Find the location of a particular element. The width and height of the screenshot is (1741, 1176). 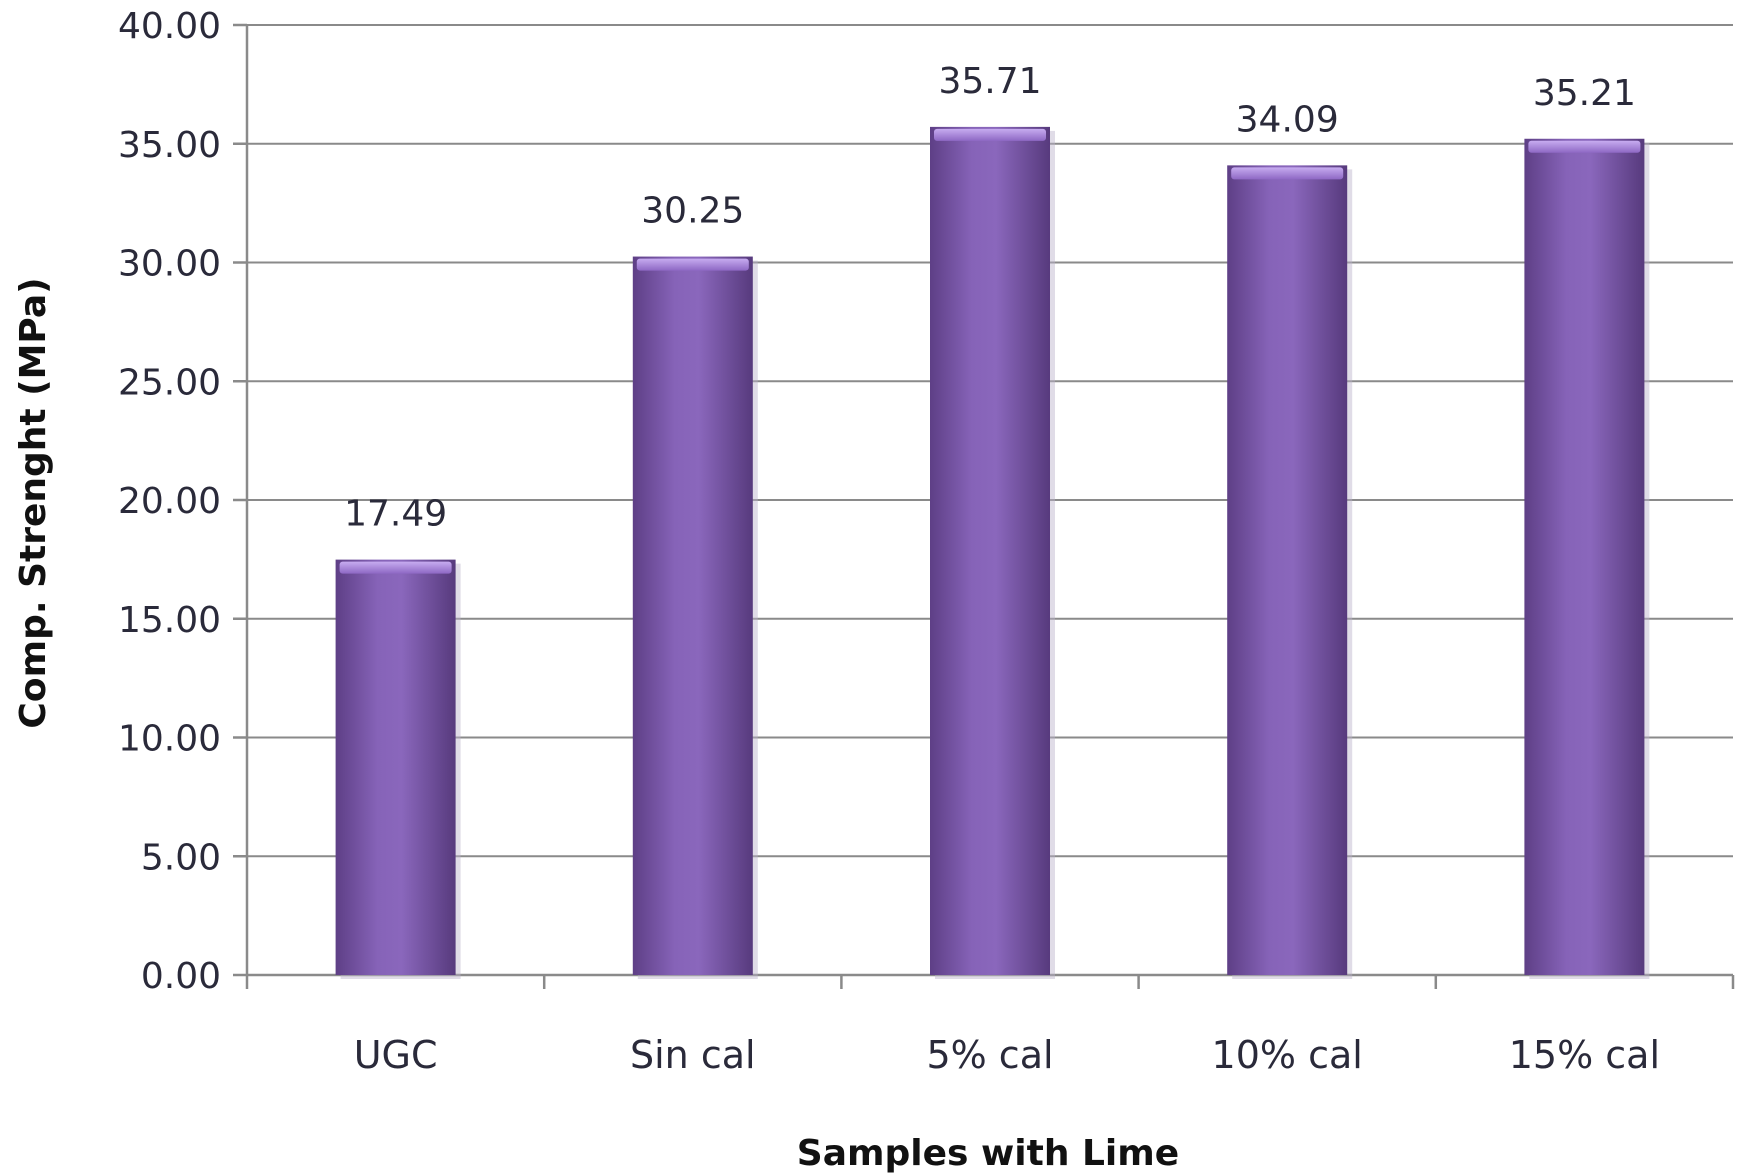

data-label: 35.71 is located at coordinates (989, 81).